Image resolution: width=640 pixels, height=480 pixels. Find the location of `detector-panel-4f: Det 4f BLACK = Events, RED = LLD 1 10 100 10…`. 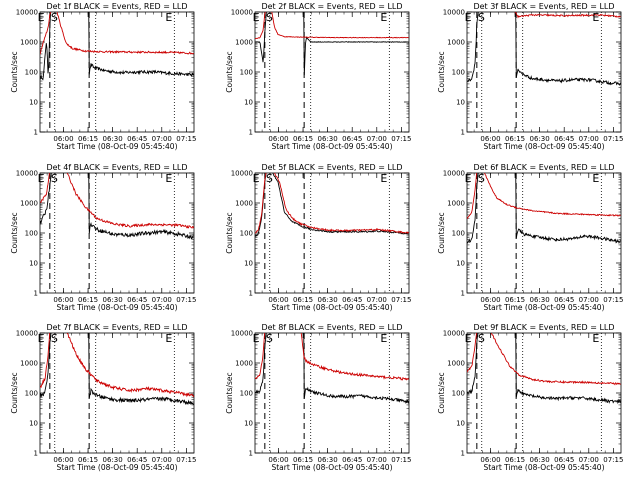

detector-panel-4f: Det 4f BLACK = Events, RED = LLD 1 10 100 10… is located at coordinates (103, 237).